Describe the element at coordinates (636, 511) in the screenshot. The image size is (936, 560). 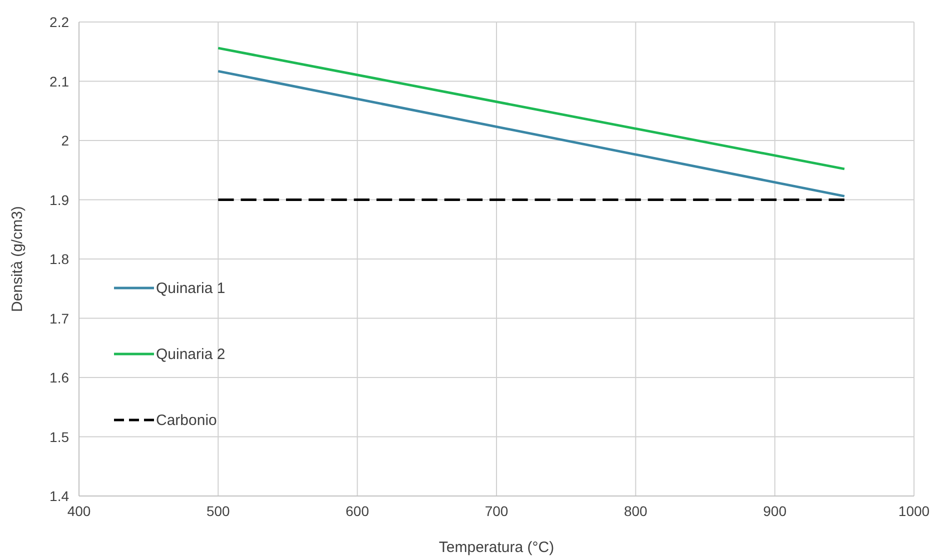
I see `x-tick-label: 800` at that location.